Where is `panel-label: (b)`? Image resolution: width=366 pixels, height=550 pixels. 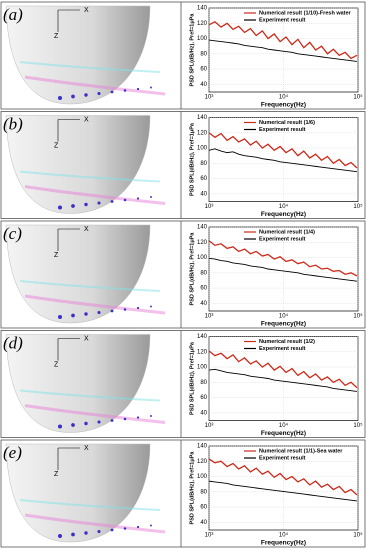 panel-label: (b) is located at coordinates (13, 123).